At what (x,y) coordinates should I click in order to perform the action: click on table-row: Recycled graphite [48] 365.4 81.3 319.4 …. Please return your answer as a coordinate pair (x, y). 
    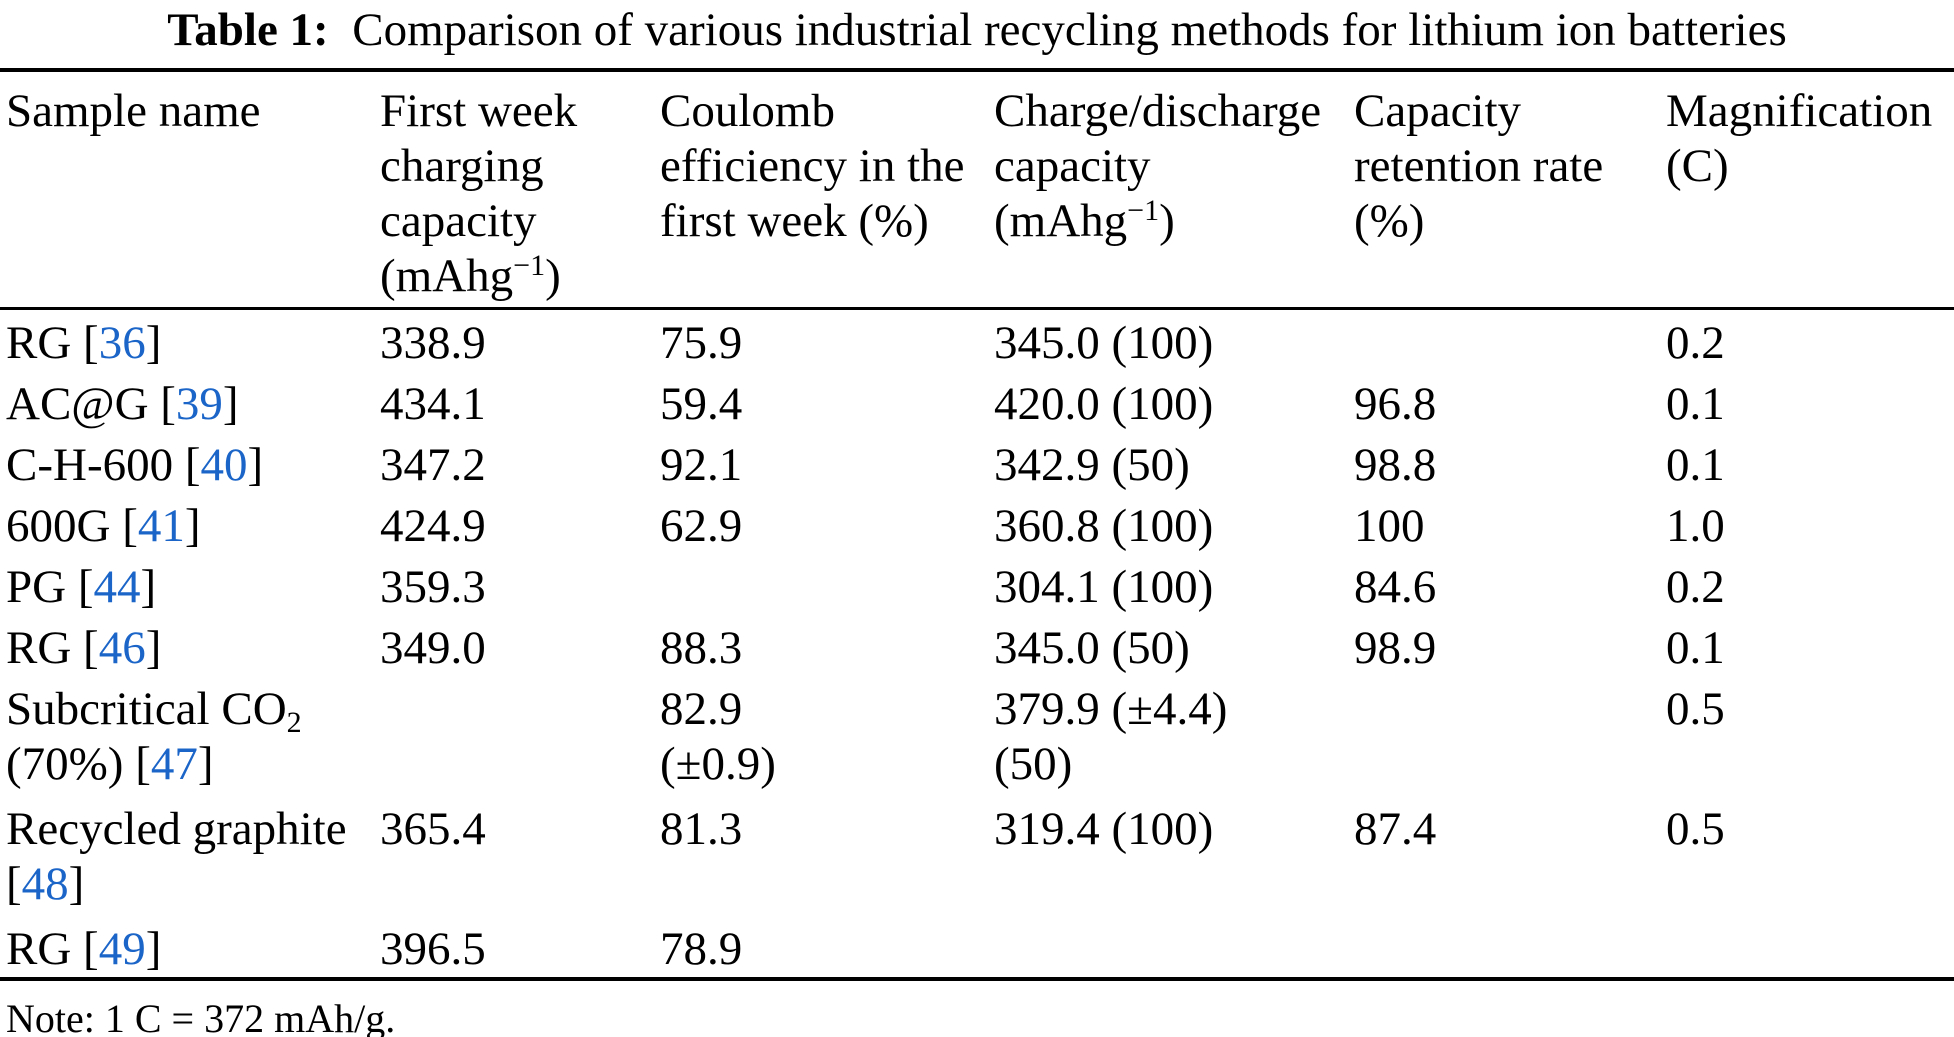
    Looking at the image, I should click on (977, 856).